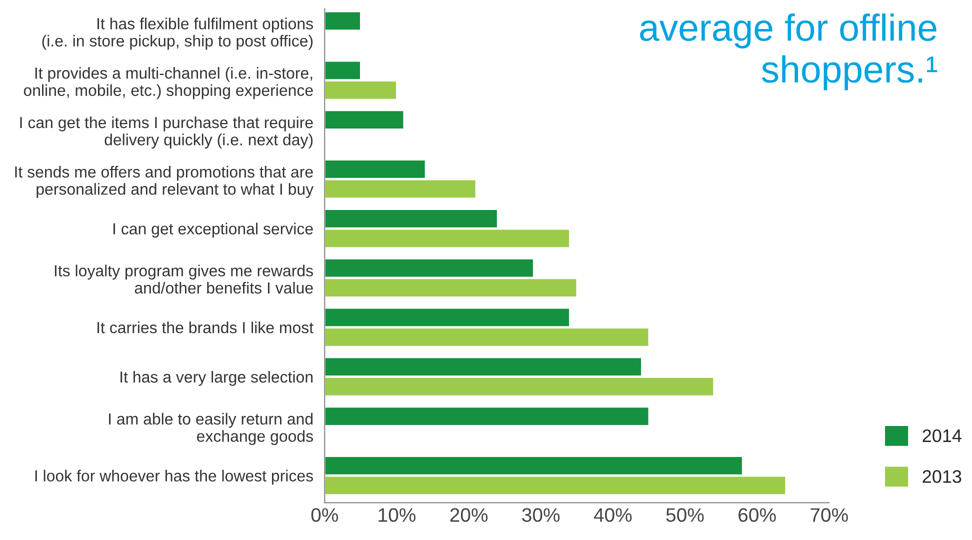 The width and height of the screenshot is (972, 540). I want to click on y-tick-label: Its loyalty program gives me rewards and/other benefits I value, so click(183, 279).